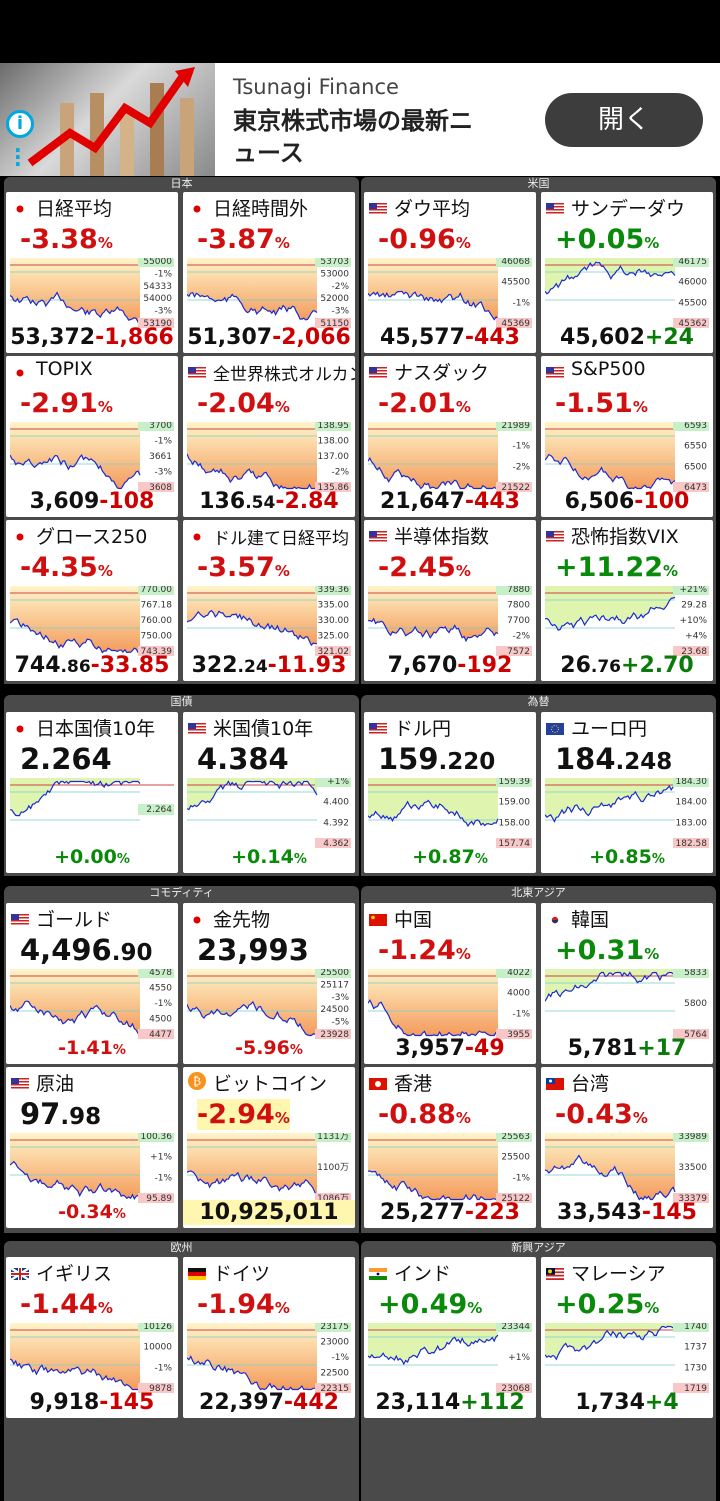 The width and height of the screenshot is (720, 1501). What do you see at coordinates (450, 1168) in the screenshot?
I see `price-chart: 25563 25500 -1% 25122` at bounding box center [450, 1168].